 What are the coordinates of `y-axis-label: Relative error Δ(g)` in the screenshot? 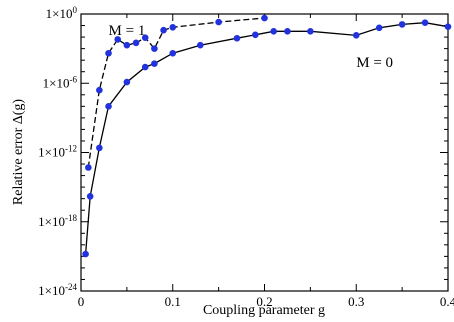 It's located at (18, 152).